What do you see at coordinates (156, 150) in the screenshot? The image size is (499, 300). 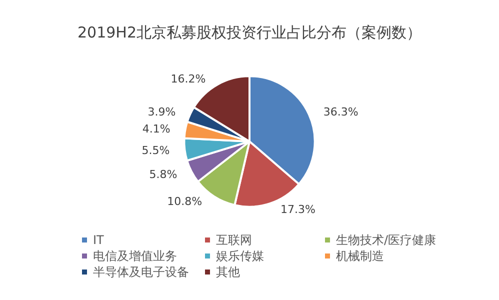 I see `data-label: 5.5%` at bounding box center [156, 150].